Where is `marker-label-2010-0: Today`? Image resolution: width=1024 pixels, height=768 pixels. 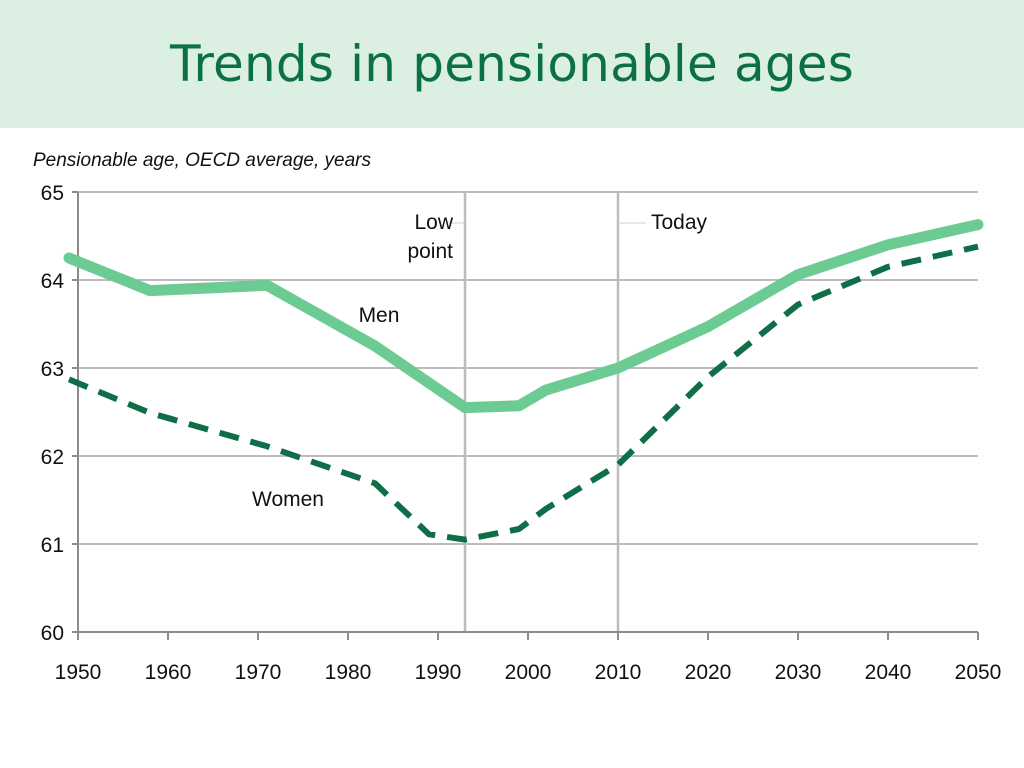 marker-label-2010-0: Today is located at coordinates (679, 222).